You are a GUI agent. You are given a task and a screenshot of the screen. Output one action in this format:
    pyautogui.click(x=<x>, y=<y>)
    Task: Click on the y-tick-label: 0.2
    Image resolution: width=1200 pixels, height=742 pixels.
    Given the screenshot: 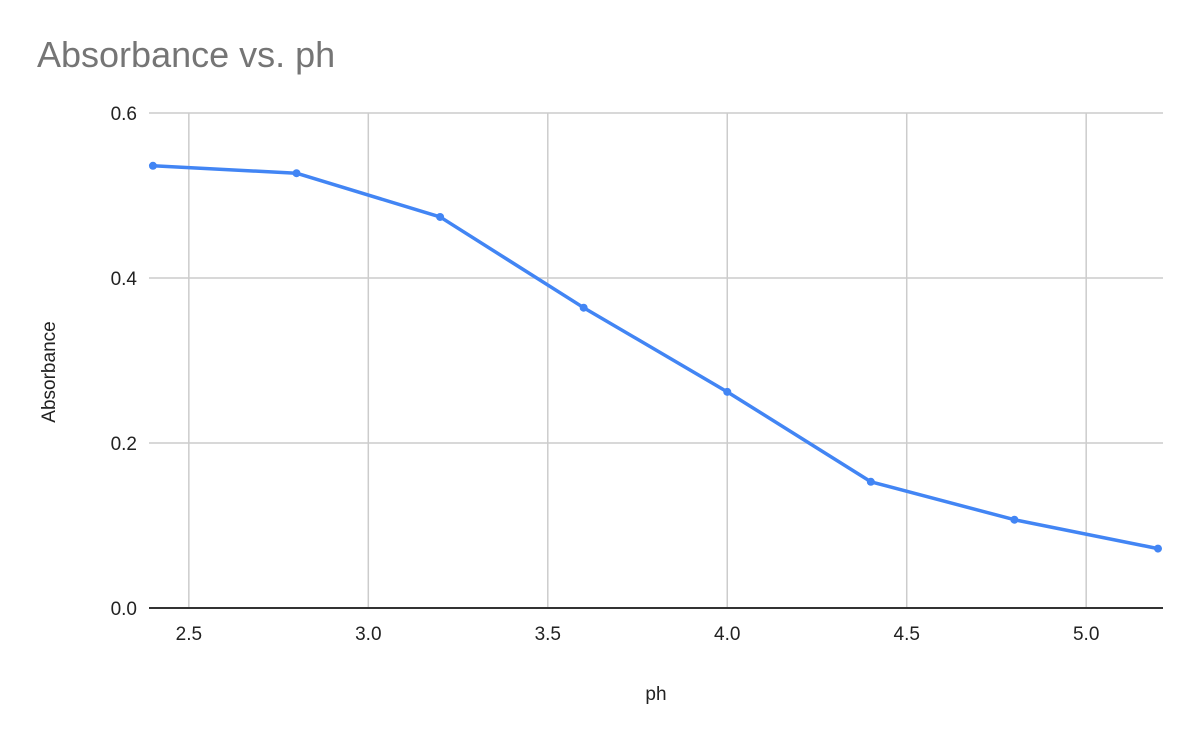 What is the action you would take?
    pyautogui.click(x=124, y=444)
    